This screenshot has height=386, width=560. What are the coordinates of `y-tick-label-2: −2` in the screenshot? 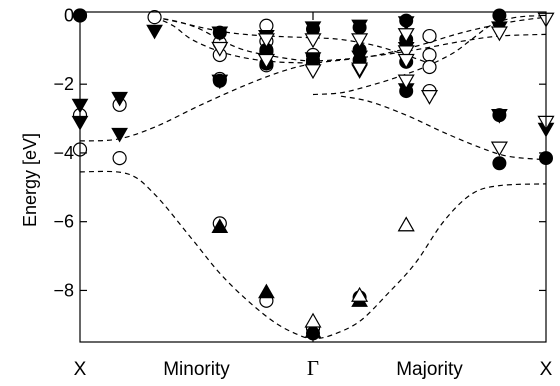 It's located at (63, 84).